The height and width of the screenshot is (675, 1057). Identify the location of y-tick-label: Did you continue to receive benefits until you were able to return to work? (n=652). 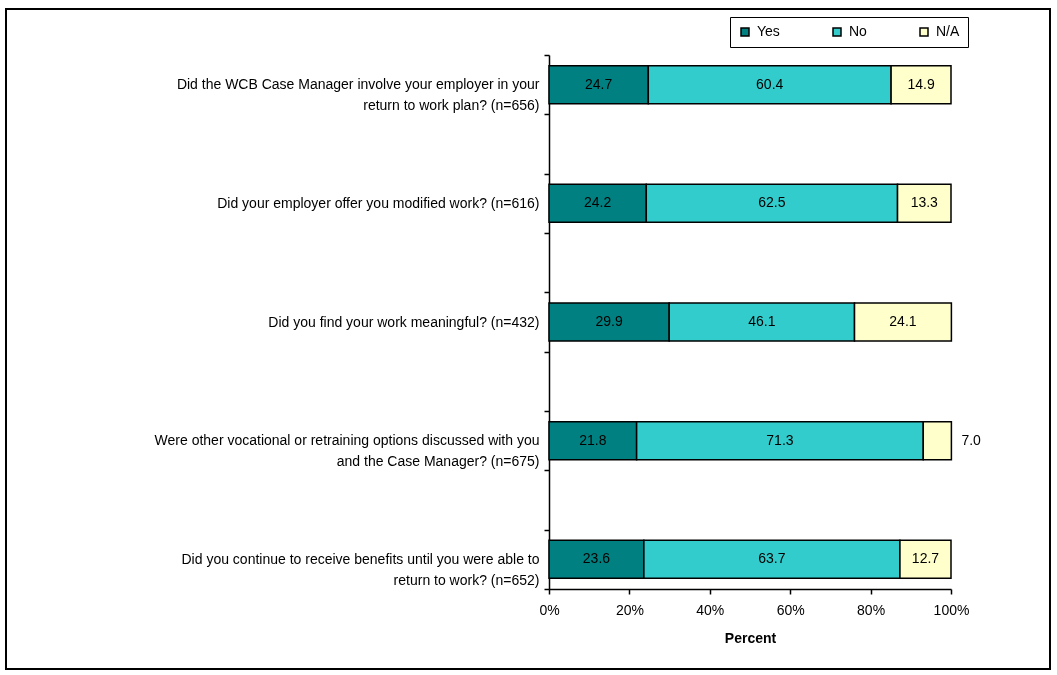
(360, 569).